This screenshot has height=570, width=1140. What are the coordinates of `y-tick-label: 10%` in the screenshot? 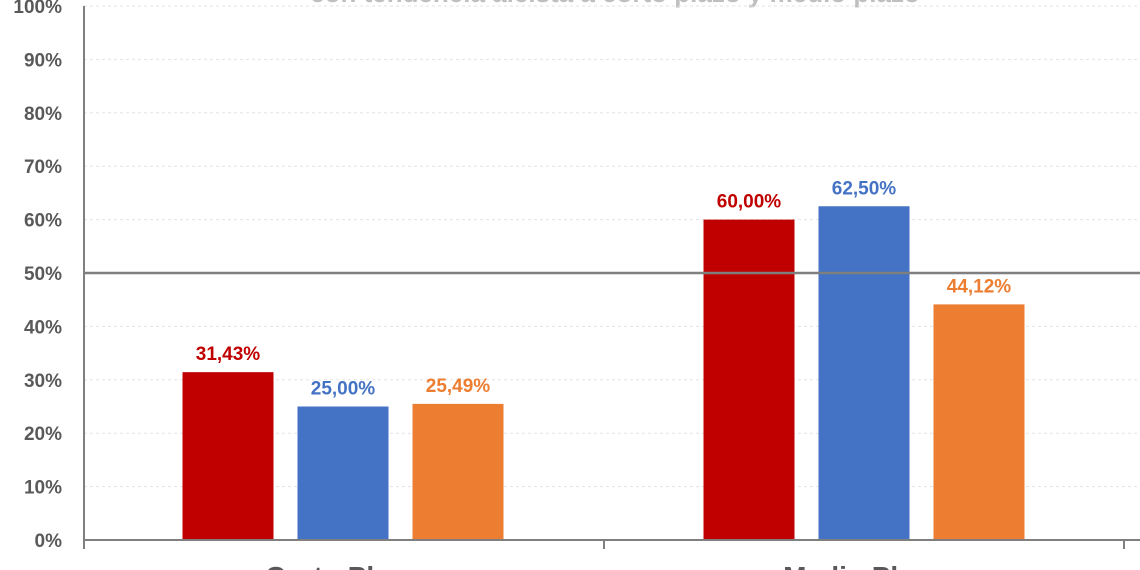 It's located at (43, 488).